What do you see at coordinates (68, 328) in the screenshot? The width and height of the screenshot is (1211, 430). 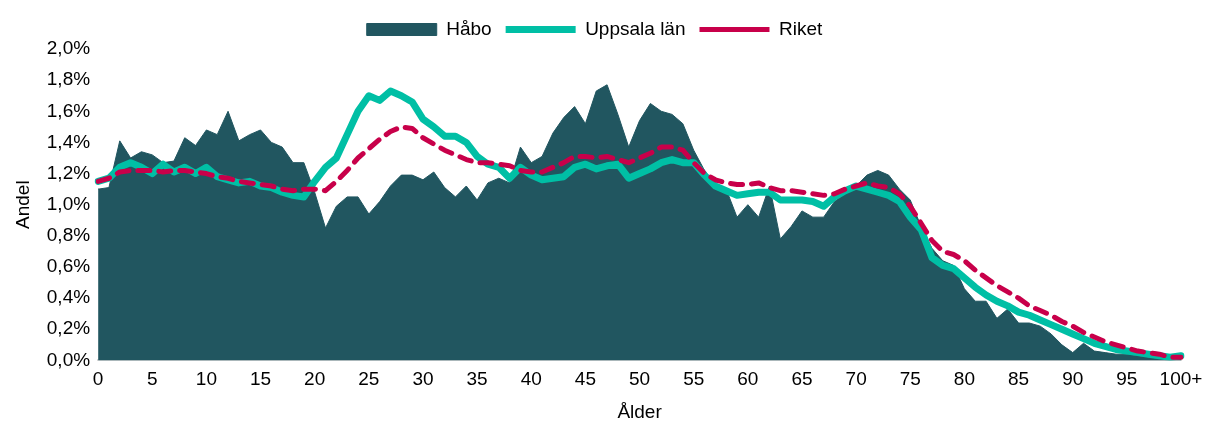 I see `y-tick-label: 0,2%` at bounding box center [68, 328].